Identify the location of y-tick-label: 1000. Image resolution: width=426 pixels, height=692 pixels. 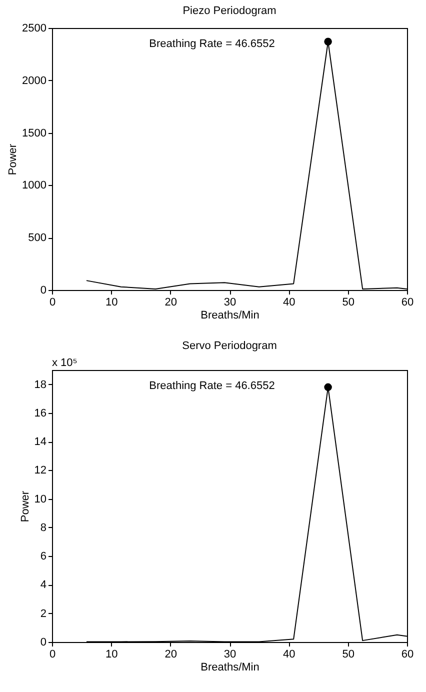
(34, 186).